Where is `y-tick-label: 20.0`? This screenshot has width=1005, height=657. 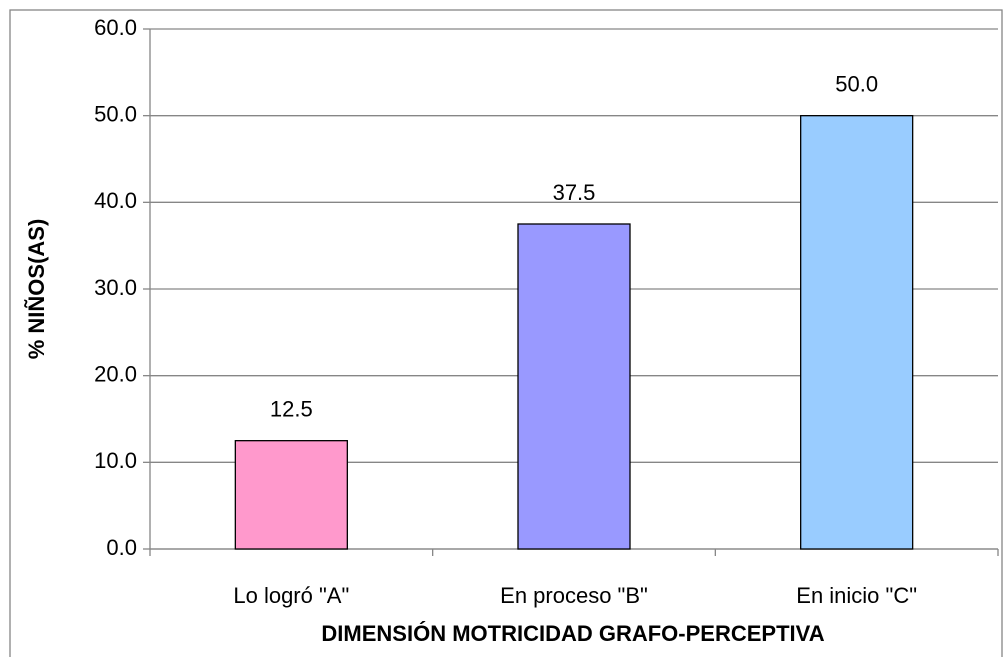
y-tick-label: 20.0 is located at coordinates (115, 373).